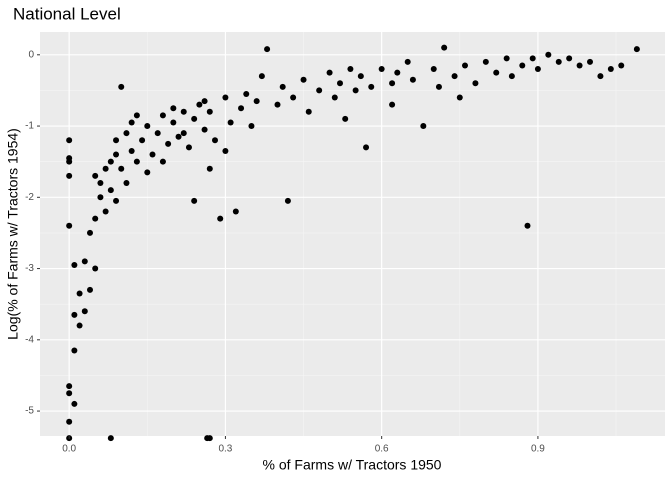  What do you see at coordinates (352, 465) in the screenshot?
I see `x-axis-title: % of Farms w/ Tractors 1950` at bounding box center [352, 465].